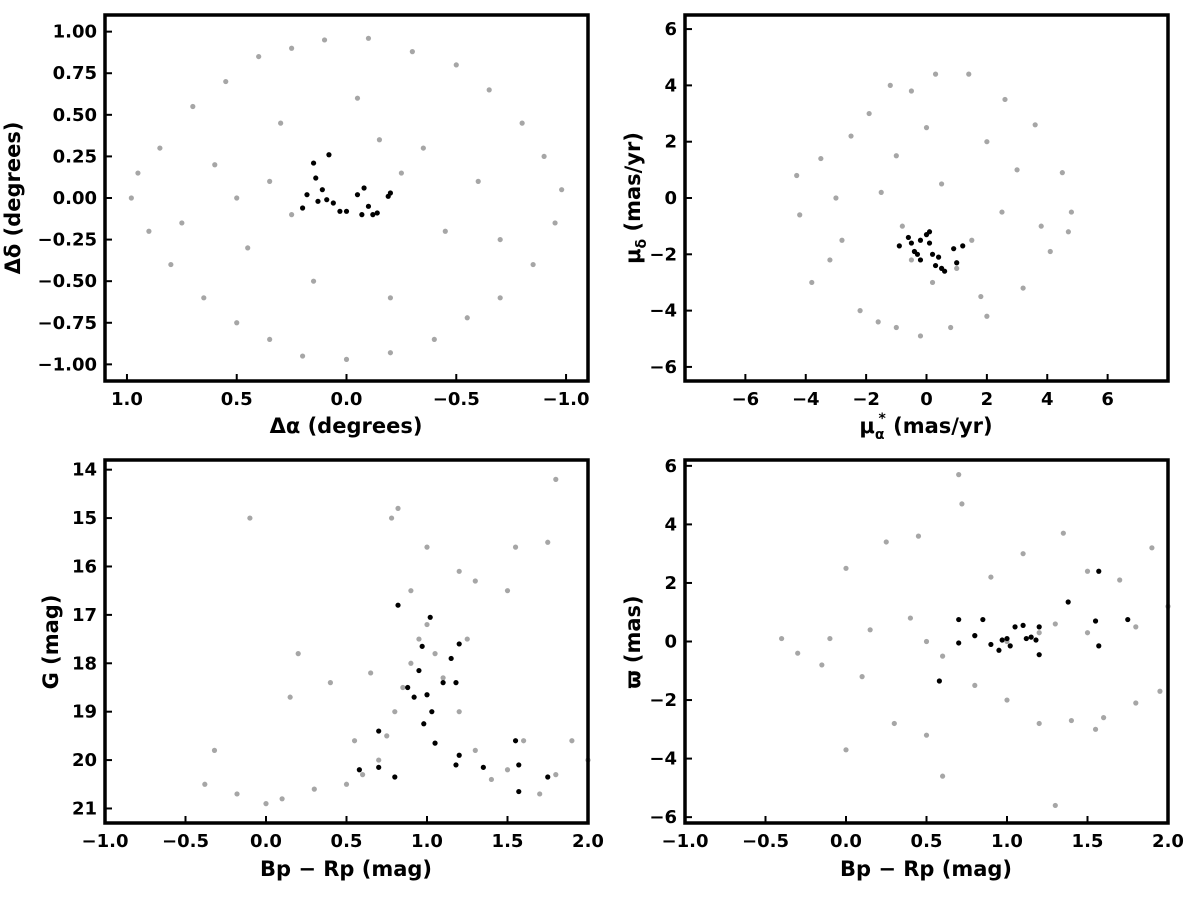 The image size is (1200, 900). I want to click on y-tick-label: 0.50, so click(75, 115).